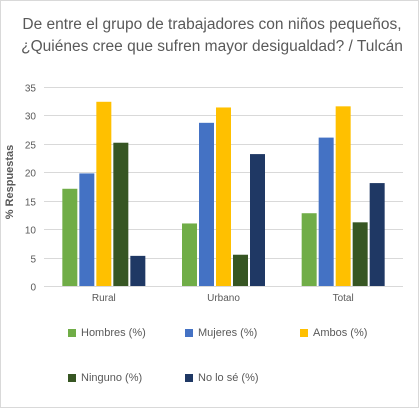  I want to click on y-tick-label: 20, so click(31, 174).